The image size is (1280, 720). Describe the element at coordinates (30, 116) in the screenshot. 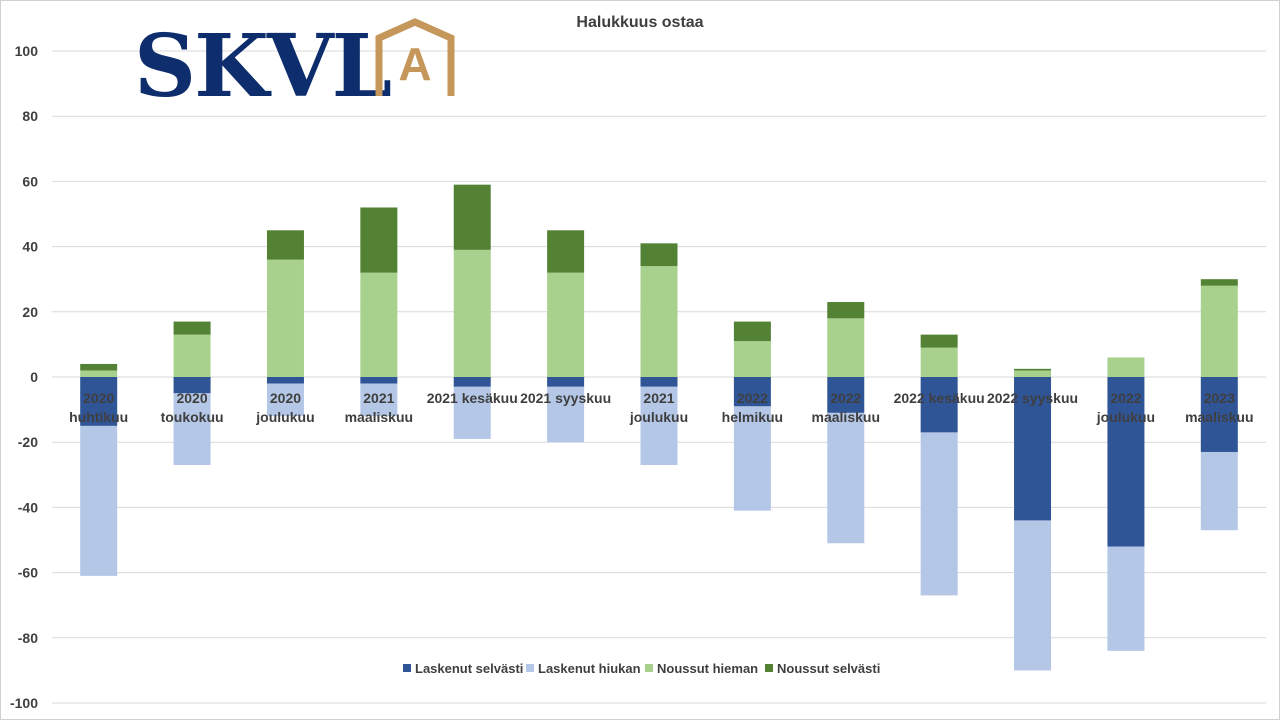

I see `y-tick-label: 80` at that location.